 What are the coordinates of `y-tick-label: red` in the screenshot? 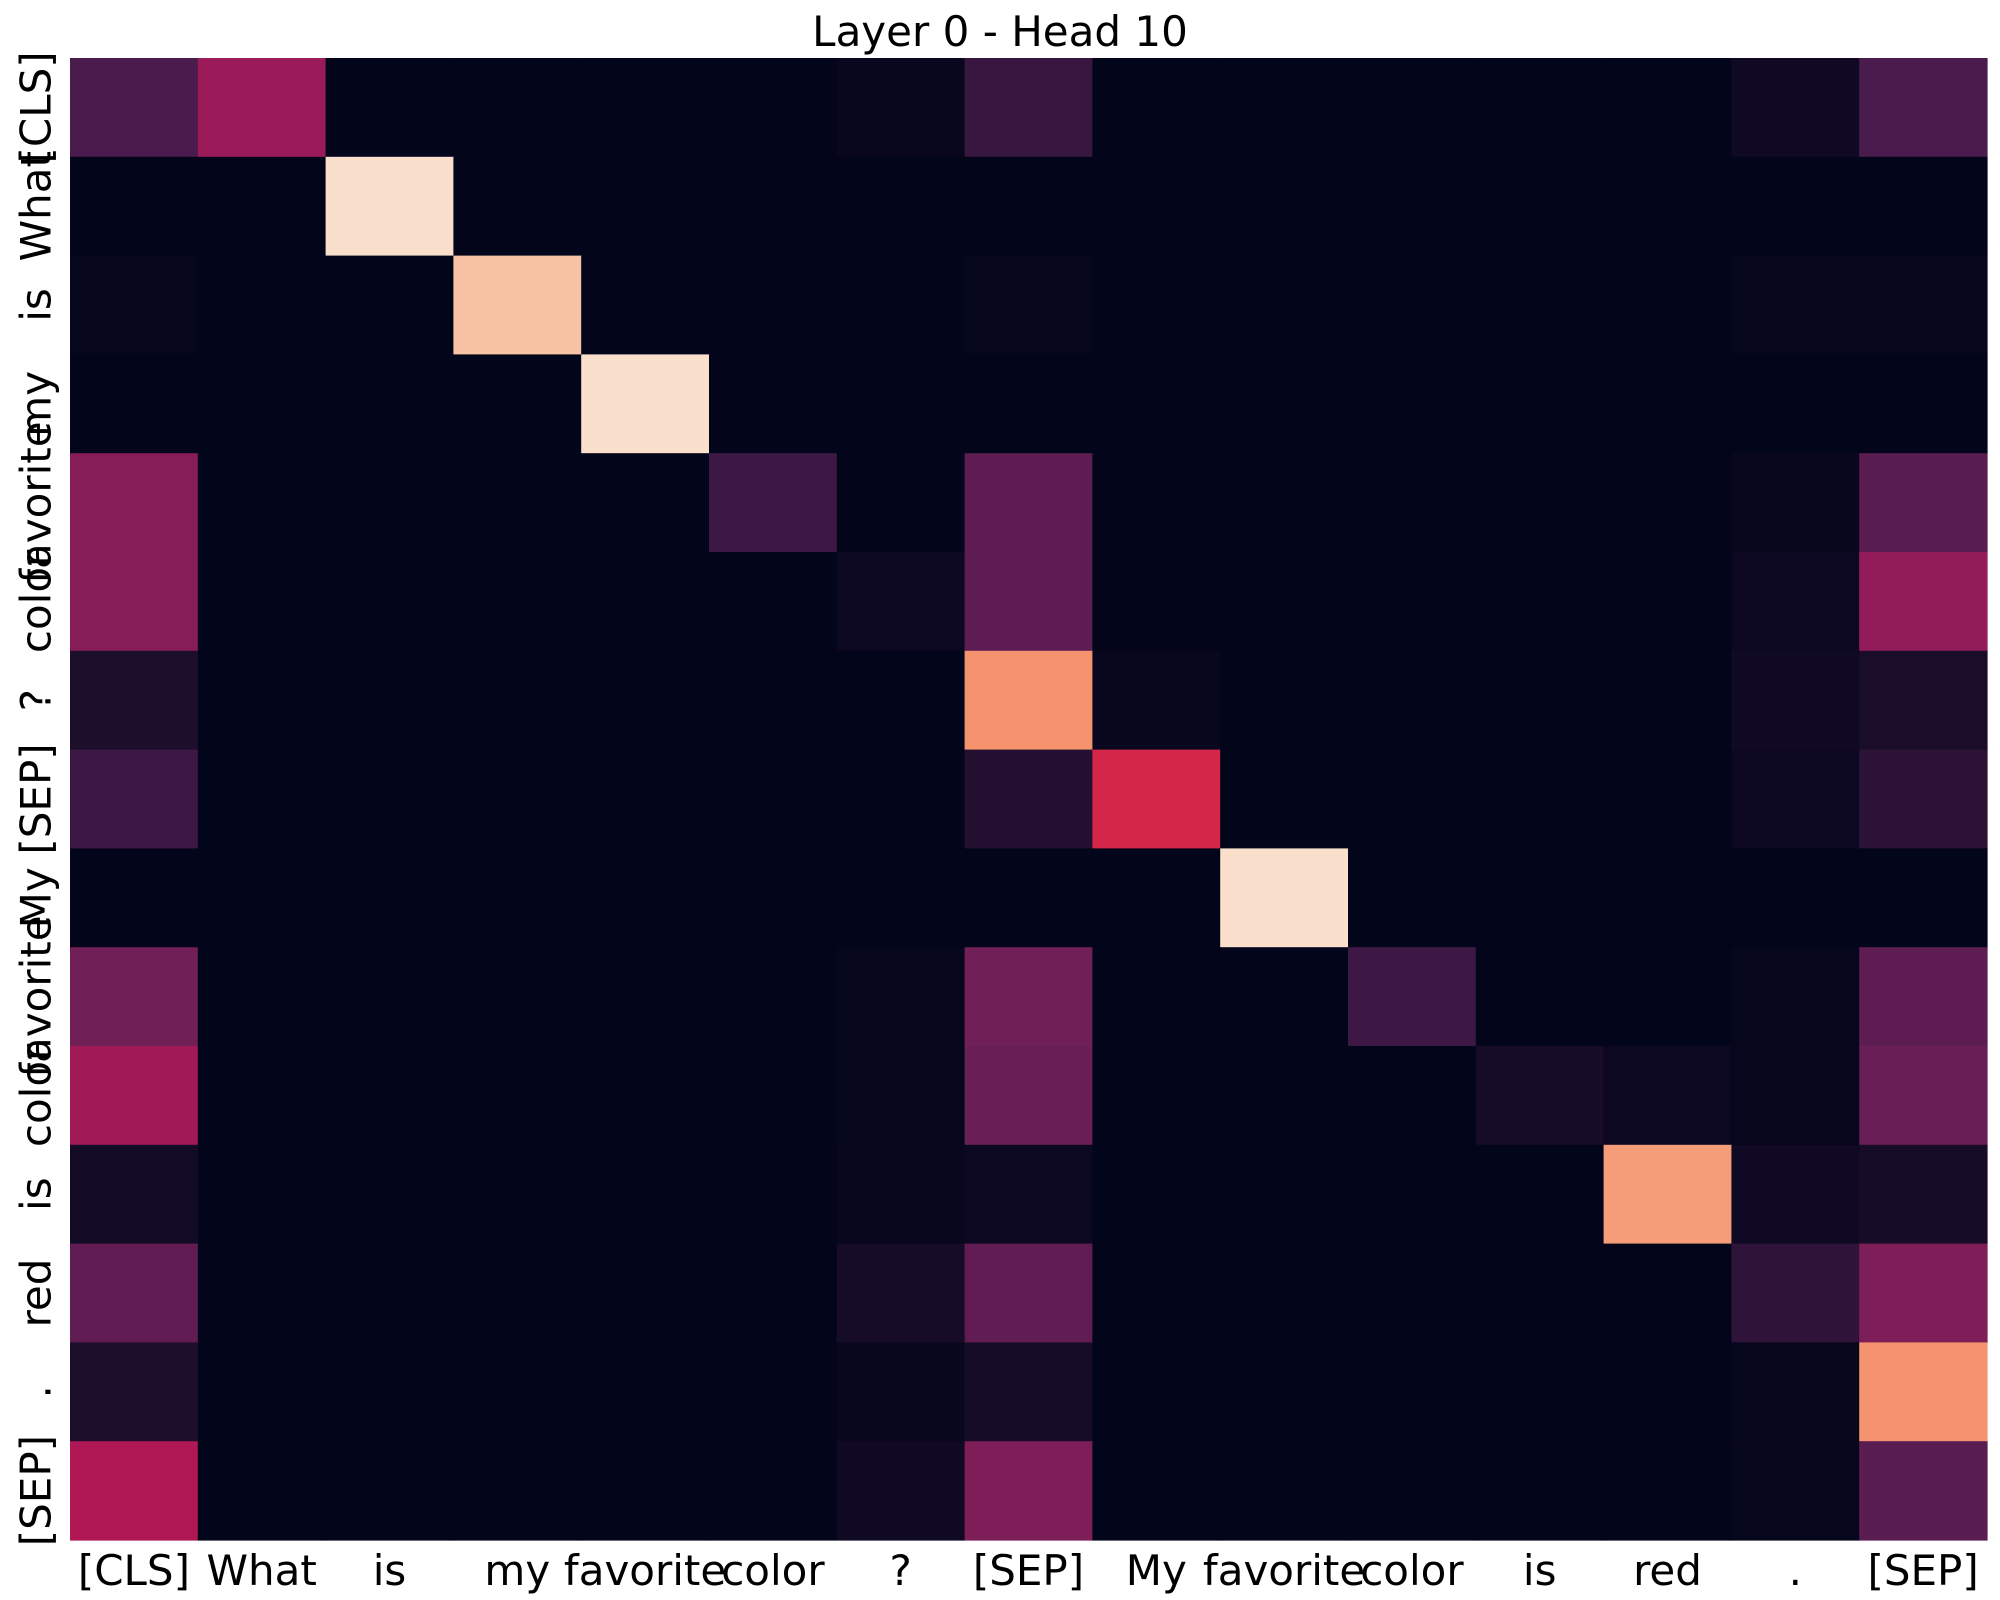 It's located at (36, 1293).